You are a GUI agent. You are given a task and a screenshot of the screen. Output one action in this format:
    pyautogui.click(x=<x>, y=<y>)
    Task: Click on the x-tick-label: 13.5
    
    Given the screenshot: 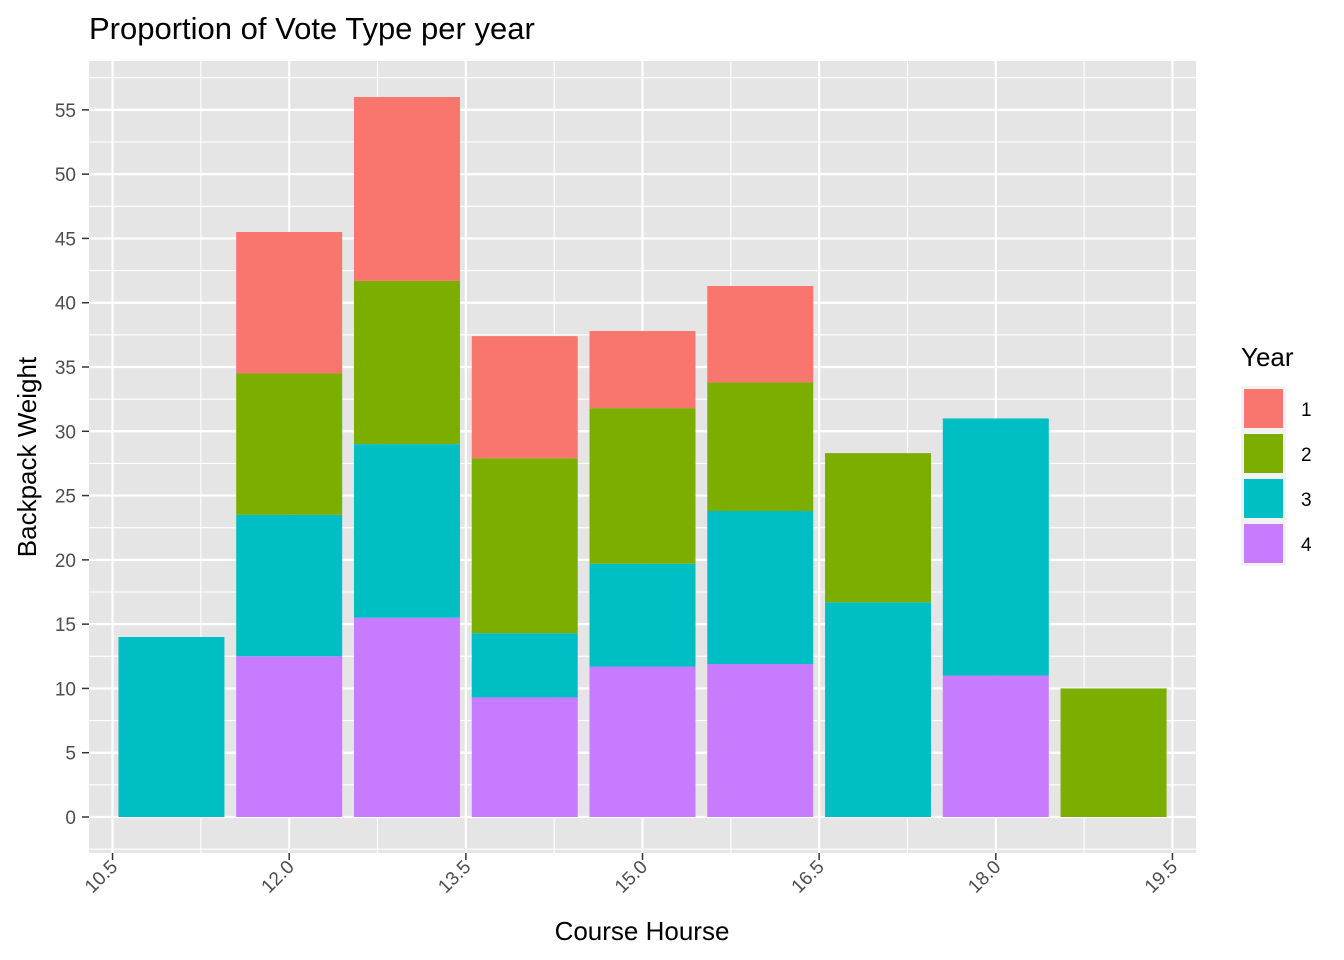 What is the action you would take?
    pyautogui.click(x=454, y=877)
    